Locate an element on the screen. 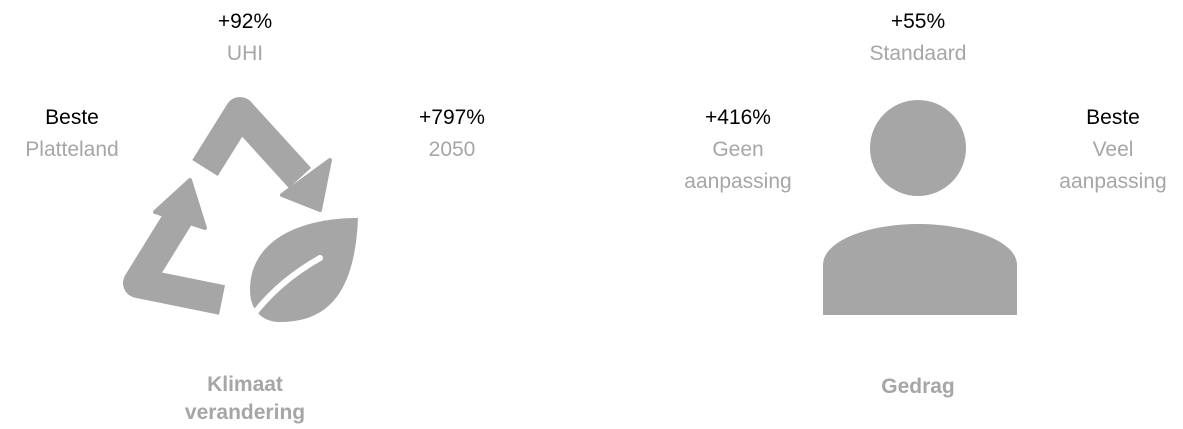  top-block: +55% Standaard is located at coordinates (918, 38).